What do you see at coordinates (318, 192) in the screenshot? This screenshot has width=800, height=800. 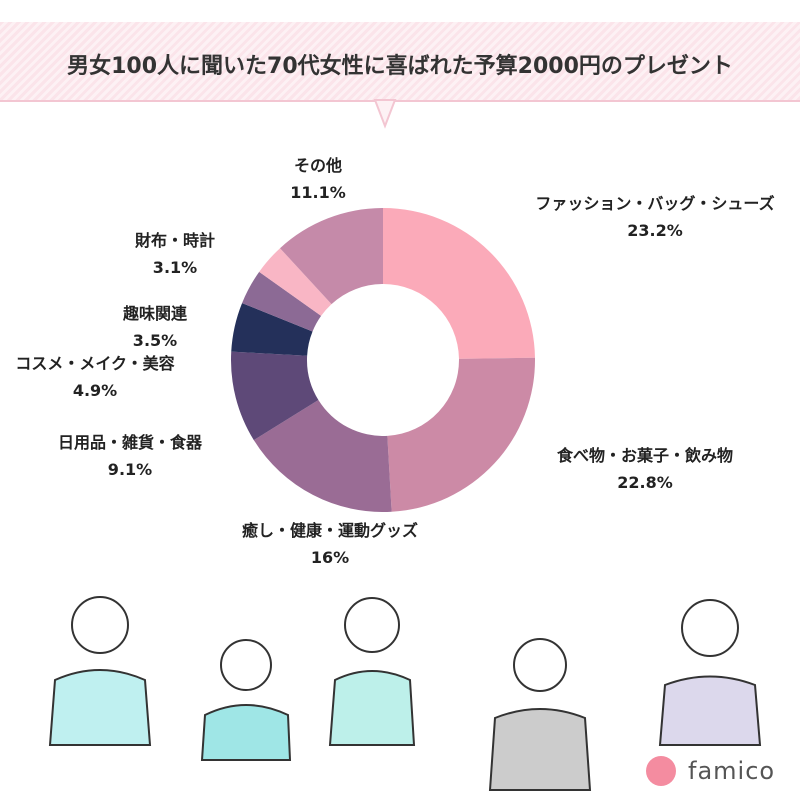 I see `value-label: 11.1%` at bounding box center [318, 192].